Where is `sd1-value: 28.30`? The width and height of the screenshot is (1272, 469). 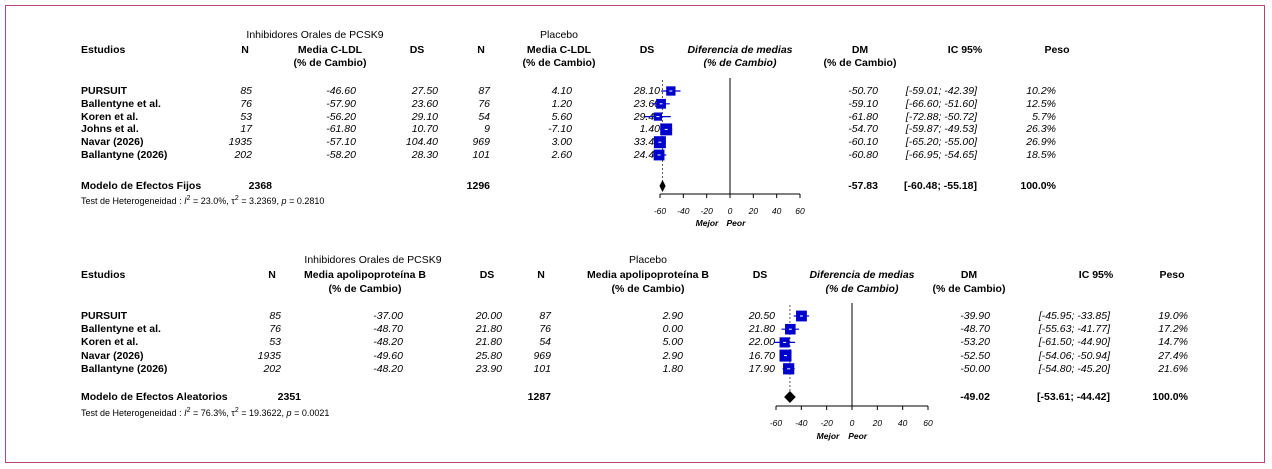 sd1-value: 28.30 is located at coordinates (424, 155).